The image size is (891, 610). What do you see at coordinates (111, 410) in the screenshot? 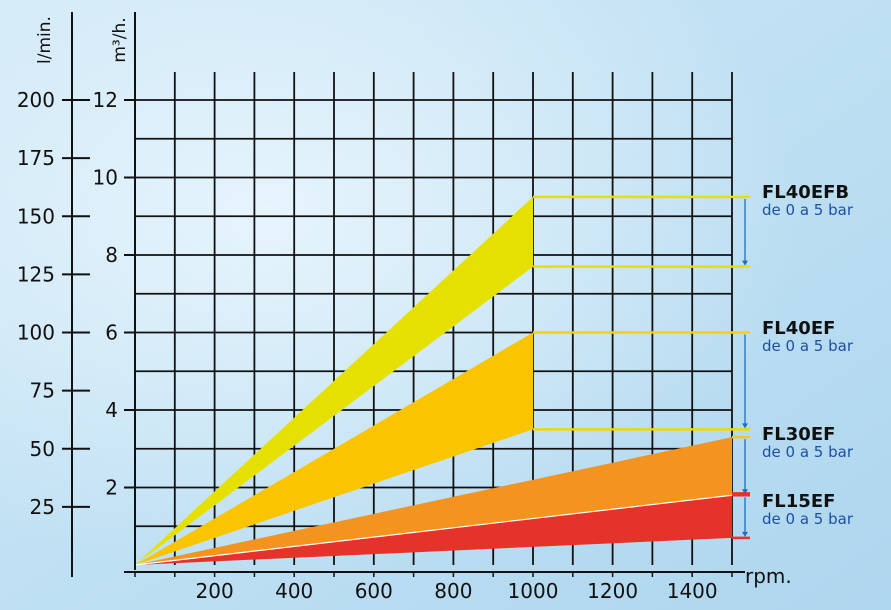
I see `y-right-tick-label: 4` at bounding box center [111, 410].